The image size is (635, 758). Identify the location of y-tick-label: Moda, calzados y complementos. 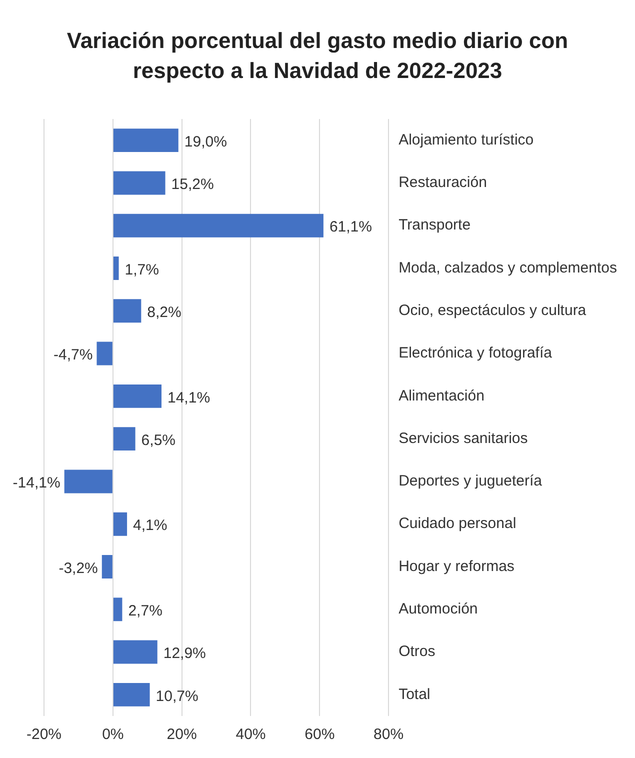
(507, 267).